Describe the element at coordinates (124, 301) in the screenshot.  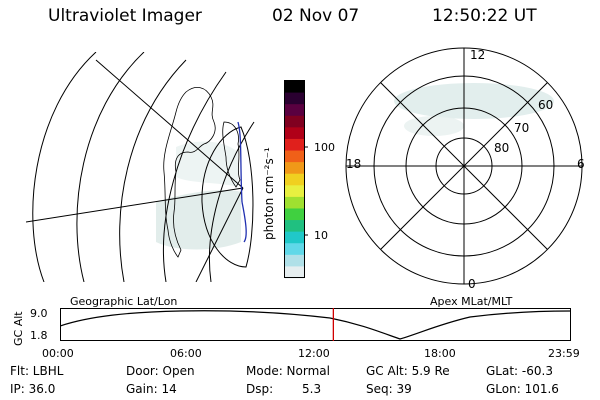
I see `timeline-left-caption: Geographic Lat/Lon` at that location.